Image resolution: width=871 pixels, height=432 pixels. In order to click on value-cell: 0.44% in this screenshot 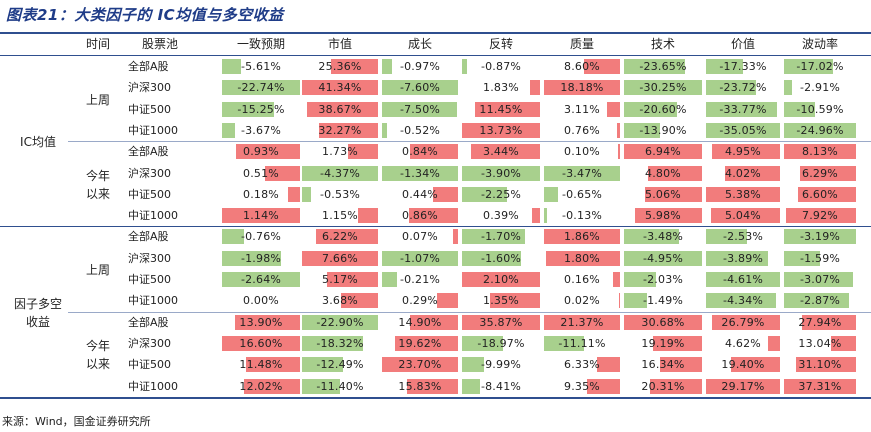, I will do `click(420, 194)`.